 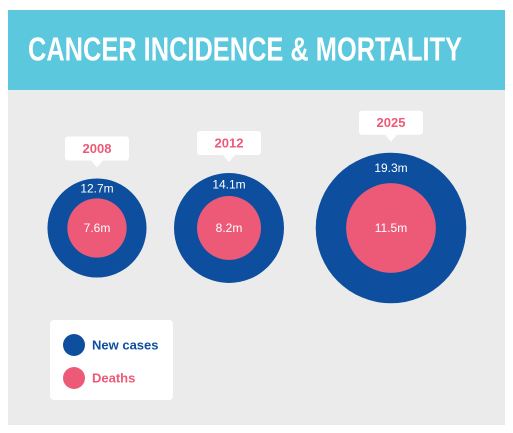 I want to click on chart-title: CANCER INCIDENCE & MORTALITY, so click(x=245, y=49).